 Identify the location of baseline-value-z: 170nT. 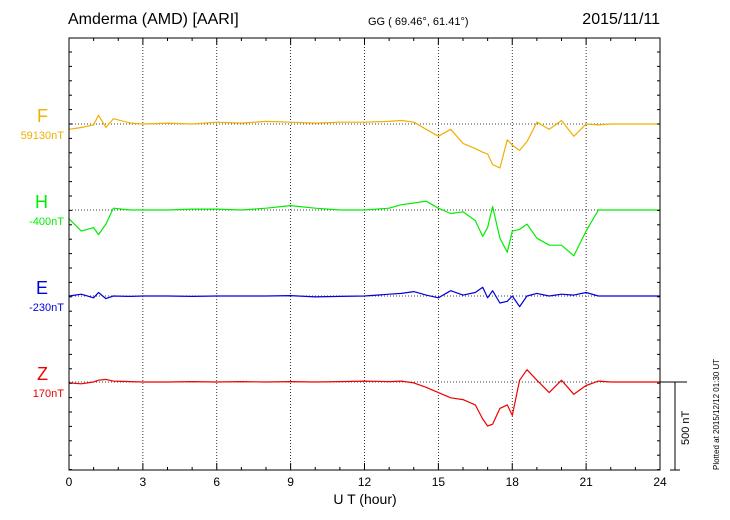
(48, 394).